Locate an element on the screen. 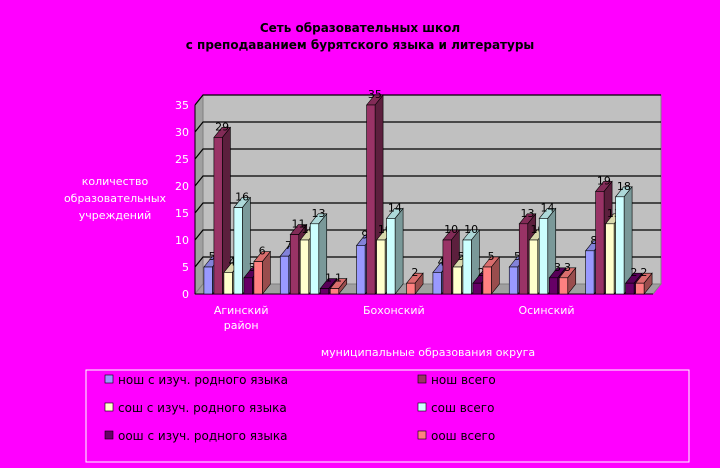  y-tick-label: 0 is located at coordinates (185, 294).